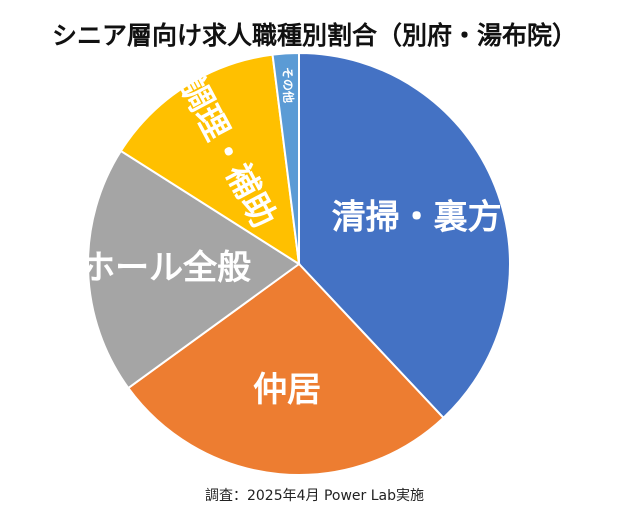 This screenshot has height=511, width=629. Describe the element at coordinates (287, 390) in the screenshot. I see `pie-slice-label: 仲居` at that location.